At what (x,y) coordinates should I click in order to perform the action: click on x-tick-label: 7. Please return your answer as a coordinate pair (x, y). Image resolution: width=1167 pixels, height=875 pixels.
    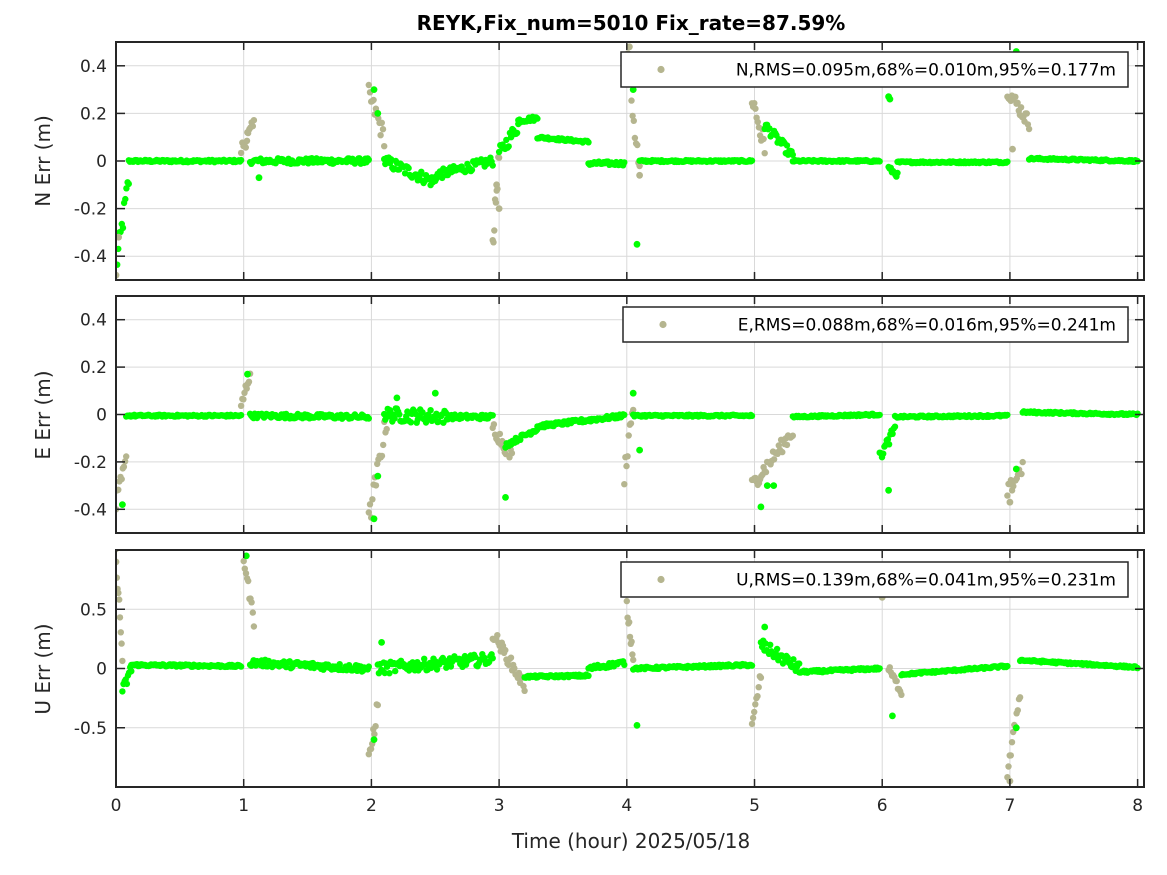
    Looking at the image, I should click on (1009, 806).